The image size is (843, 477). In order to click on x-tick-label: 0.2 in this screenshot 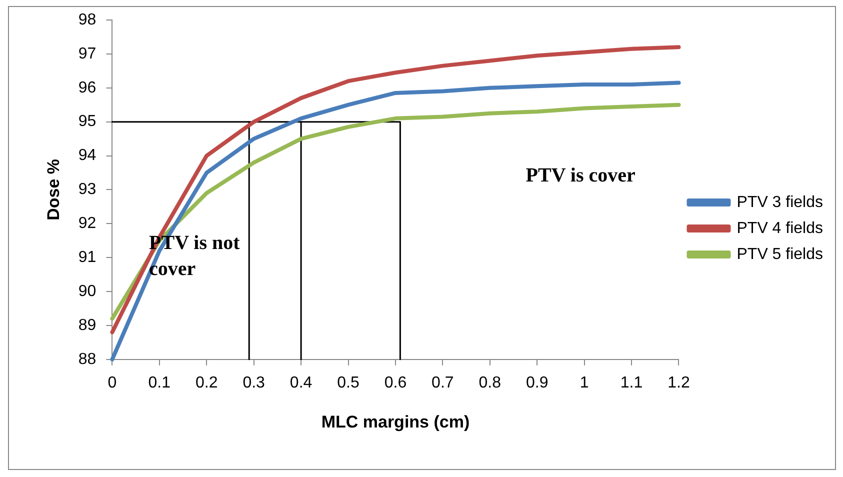, I will do `click(206, 383)`.